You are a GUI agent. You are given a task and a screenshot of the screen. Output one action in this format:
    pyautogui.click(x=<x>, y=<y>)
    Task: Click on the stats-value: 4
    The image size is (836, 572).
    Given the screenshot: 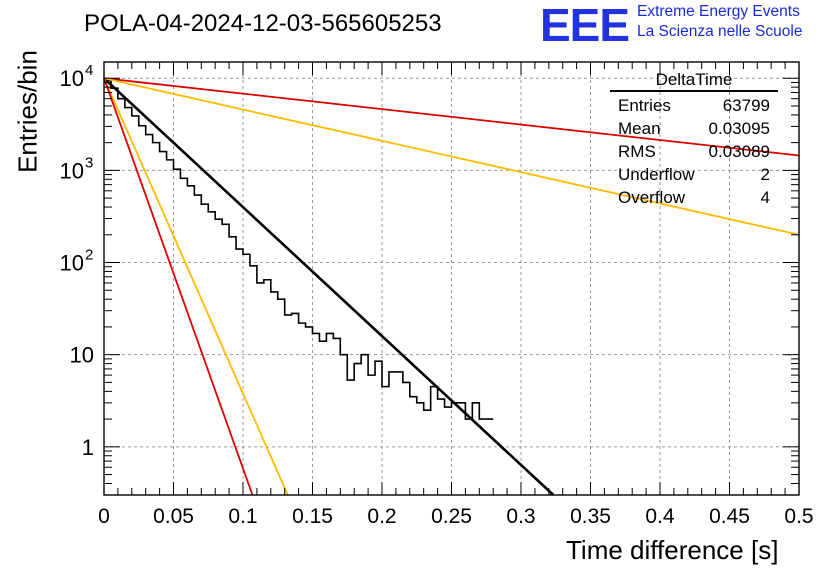 What is the action you would take?
    pyautogui.click(x=765, y=197)
    